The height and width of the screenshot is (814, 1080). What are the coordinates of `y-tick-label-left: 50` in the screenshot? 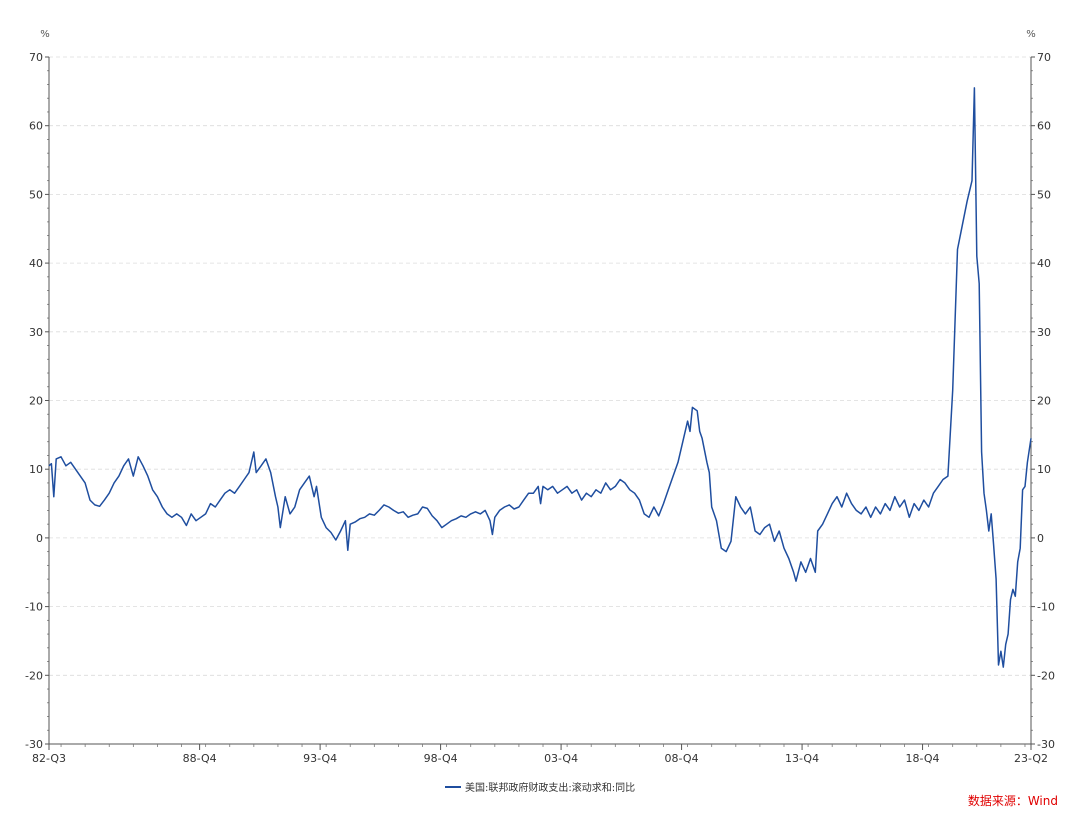 It's located at (36, 194).